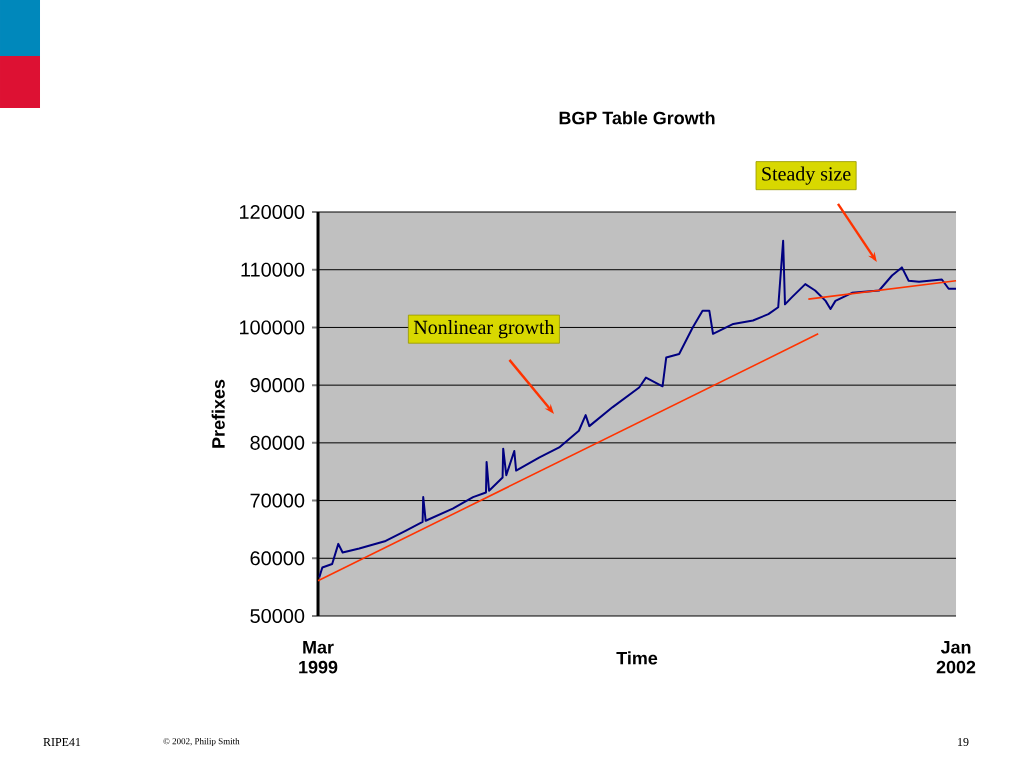  Describe the element at coordinates (484, 329) in the screenshot. I see `annotation: Nonlinear growth` at that location.